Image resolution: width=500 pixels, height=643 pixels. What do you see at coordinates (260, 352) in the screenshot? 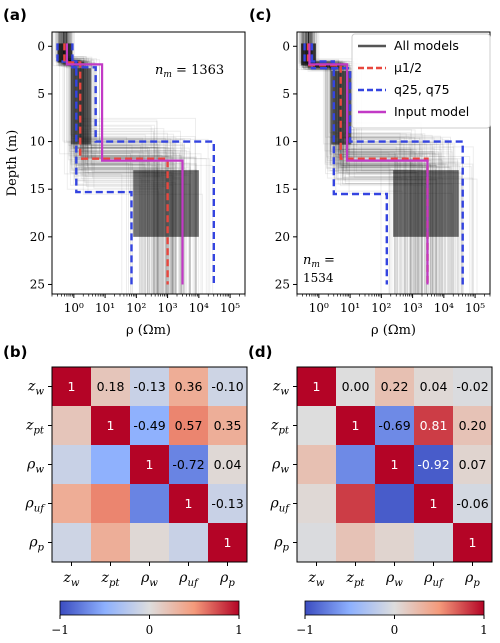
I see `panel-label: (d)` at bounding box center [260, 352].